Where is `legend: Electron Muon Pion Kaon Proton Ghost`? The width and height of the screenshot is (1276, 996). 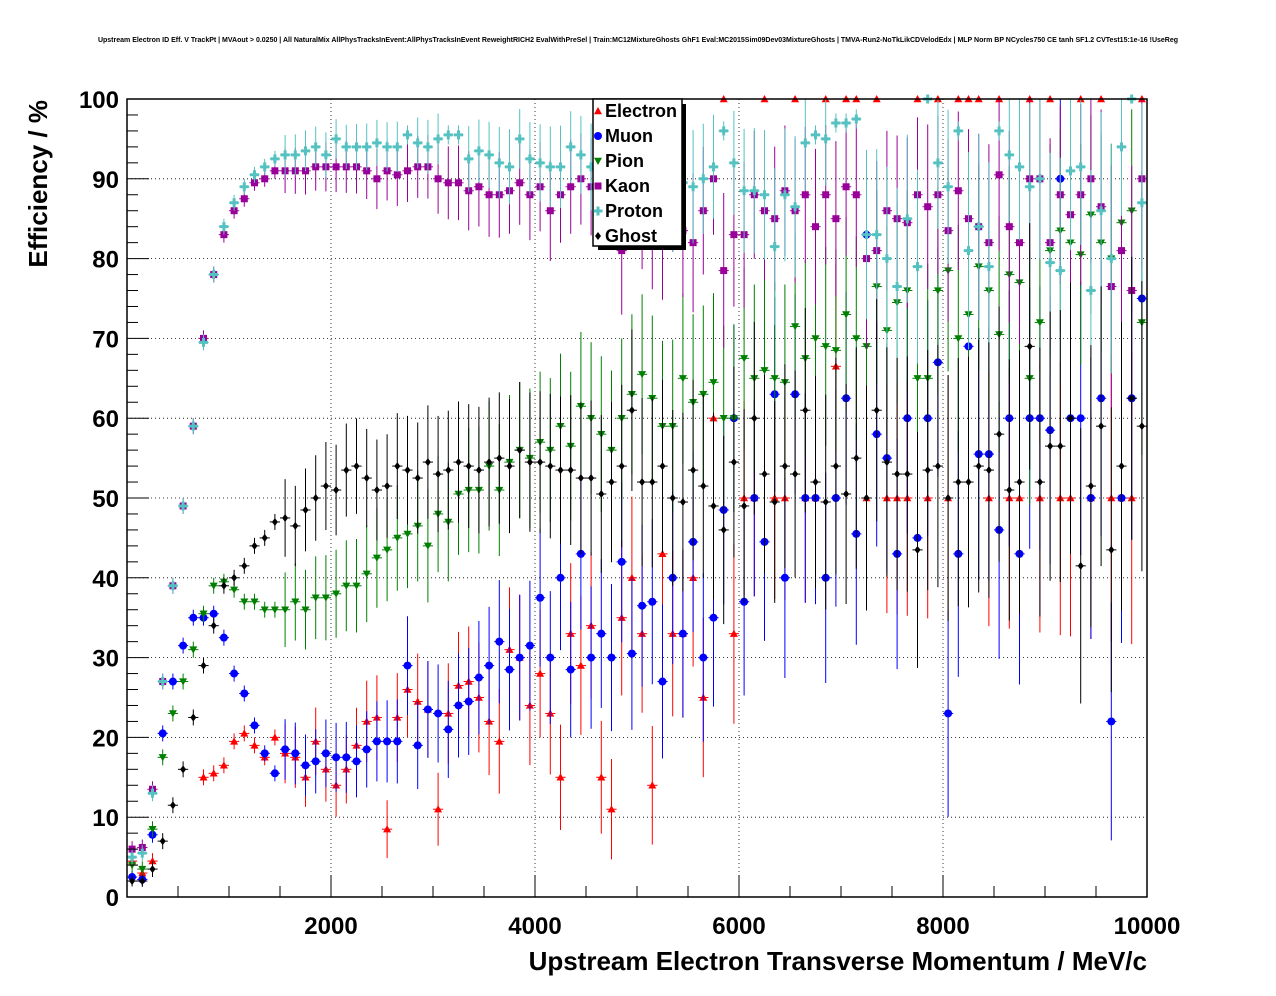 legend: Electron Muon Pion Kaon Proton Ghost is located at coordinates (639, 174).